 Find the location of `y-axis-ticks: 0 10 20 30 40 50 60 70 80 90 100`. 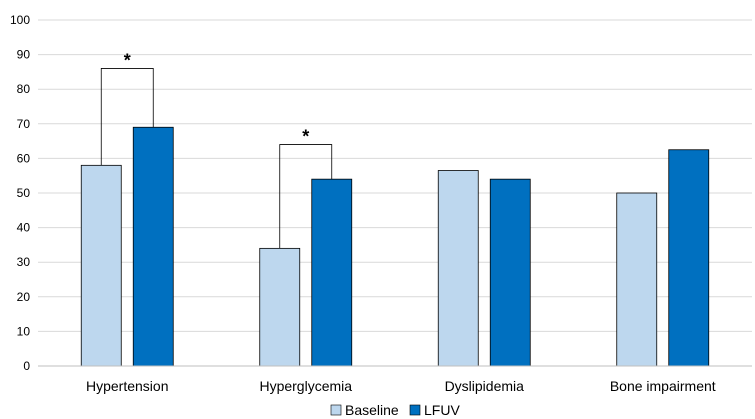

y-axis-ticks: 0 10 20 30 40 50 60 70 80 90 100 is located at coordinates (20, 193).